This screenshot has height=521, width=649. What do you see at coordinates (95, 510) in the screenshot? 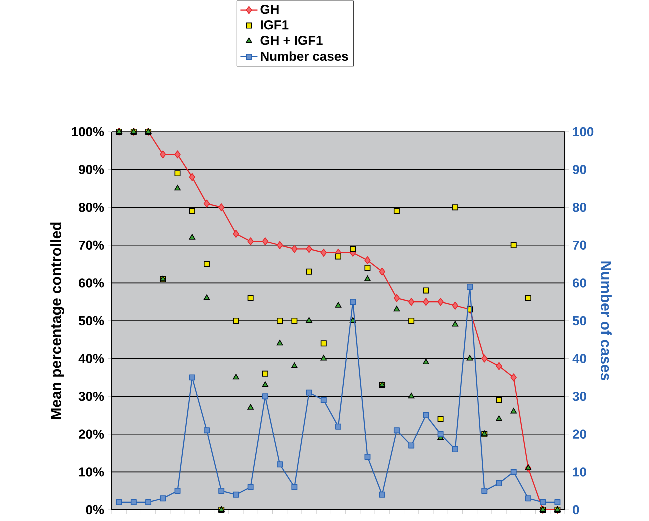
I see `y-tick-label: 0%` at bounding box center [95, 510].